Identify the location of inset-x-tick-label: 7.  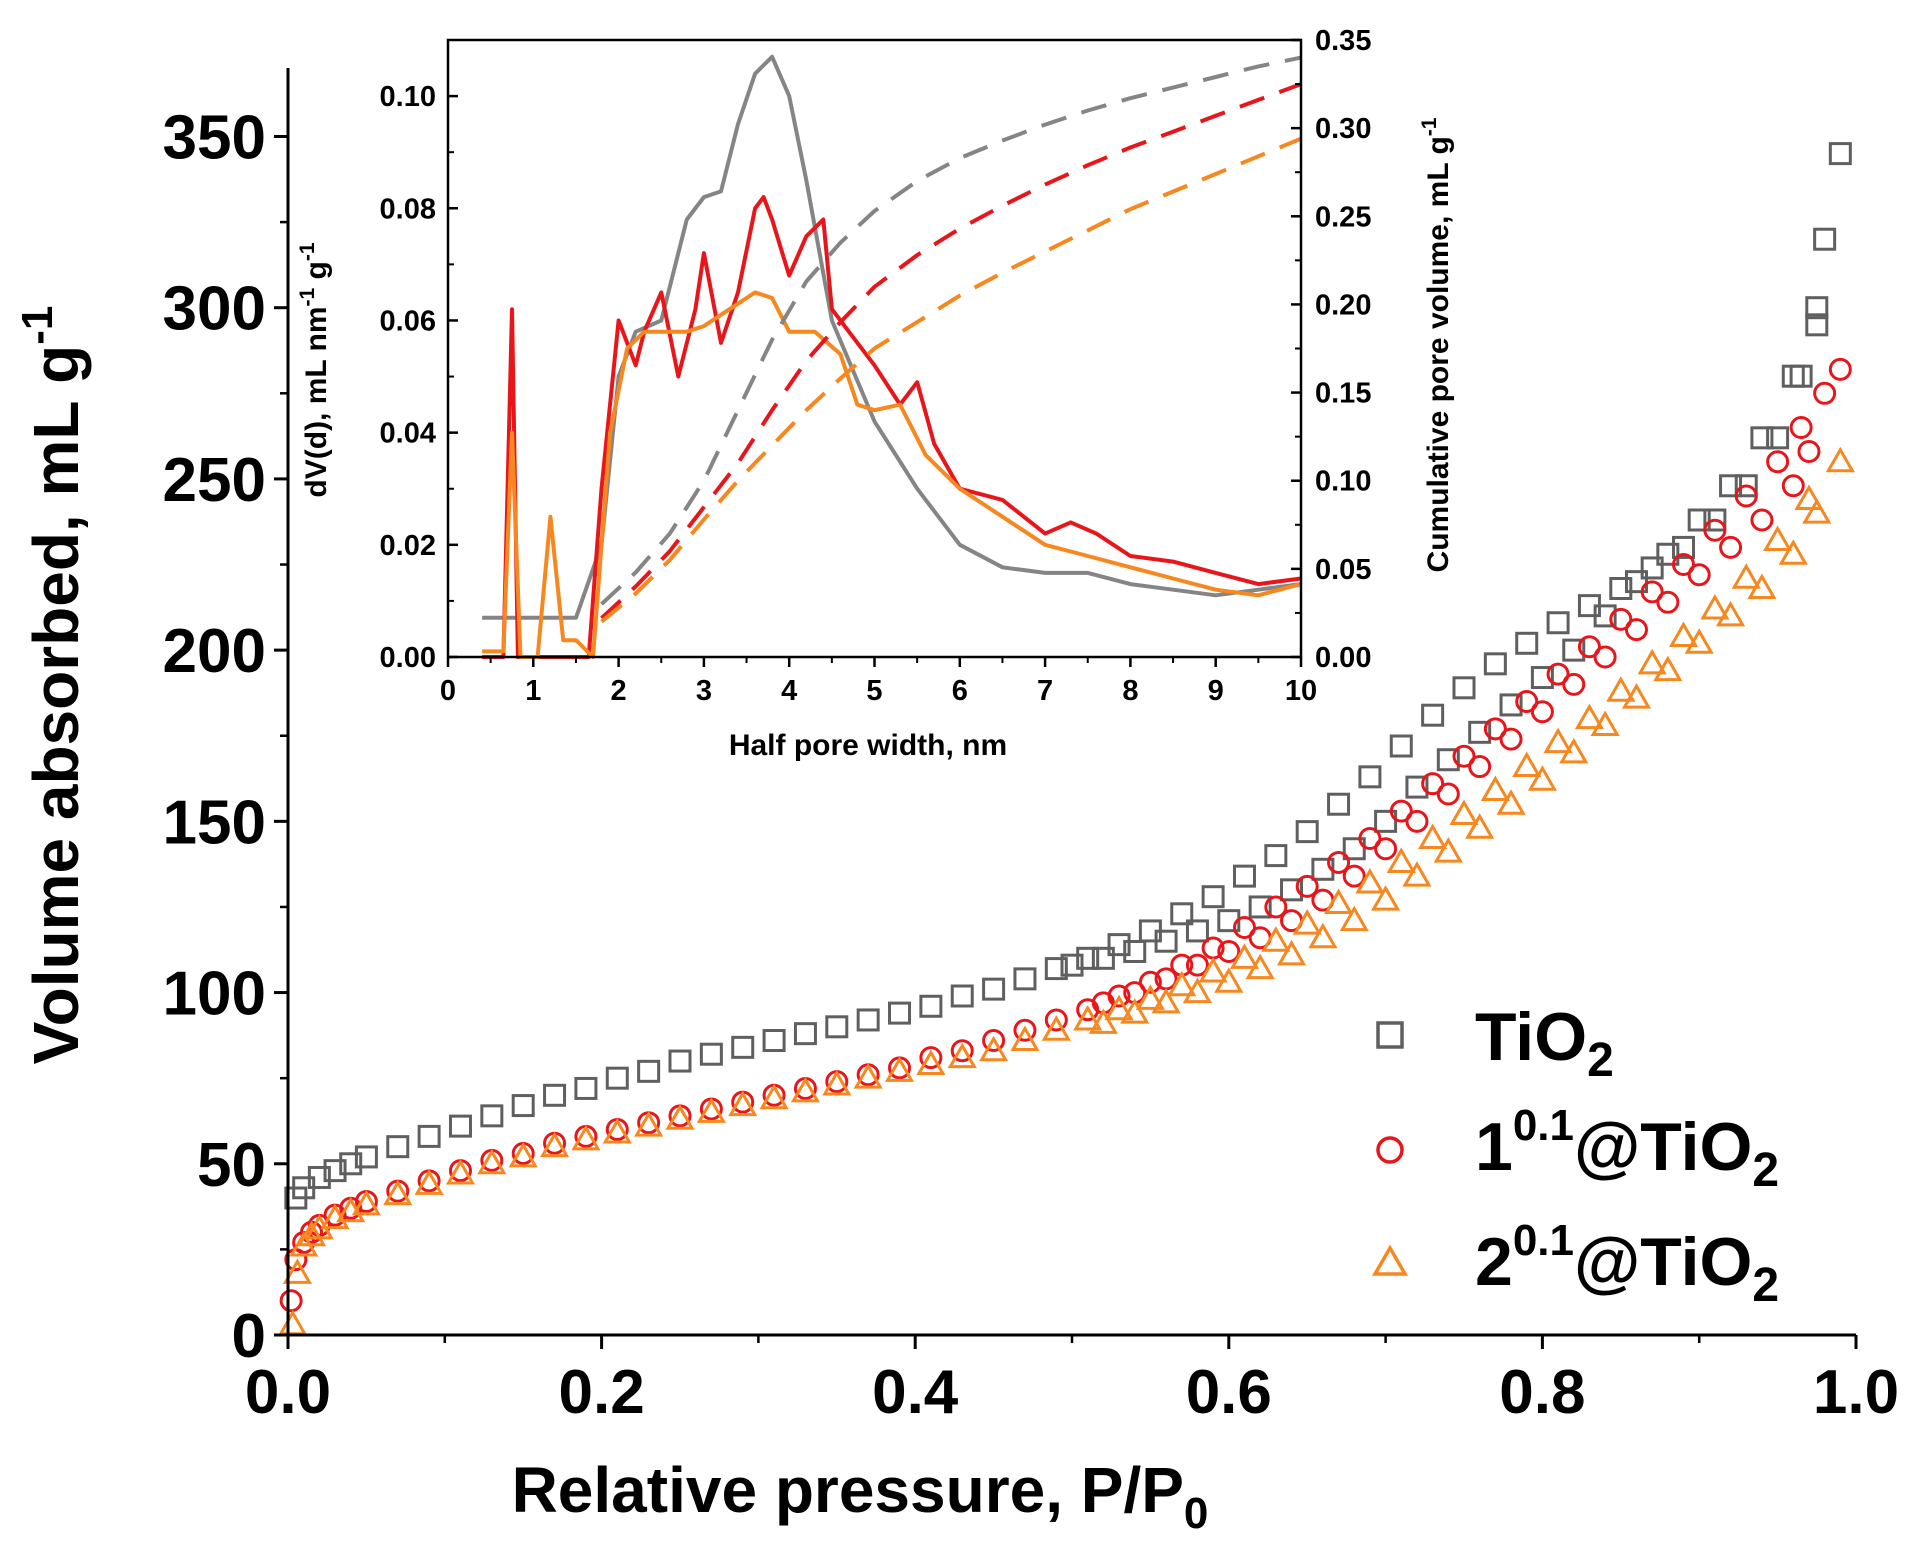
(1045, 691).